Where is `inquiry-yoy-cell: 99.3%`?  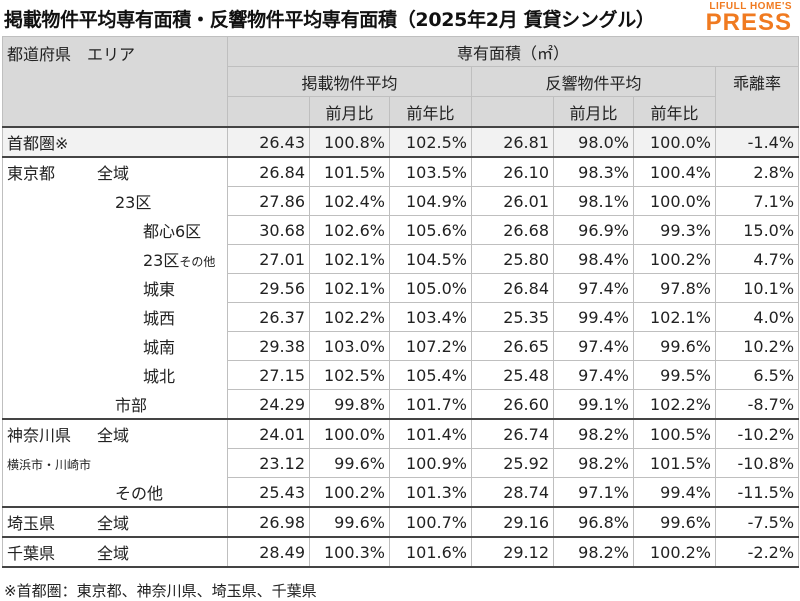 inquiry-yoy-cell: 99.3% is located at coordinates (674, 230).